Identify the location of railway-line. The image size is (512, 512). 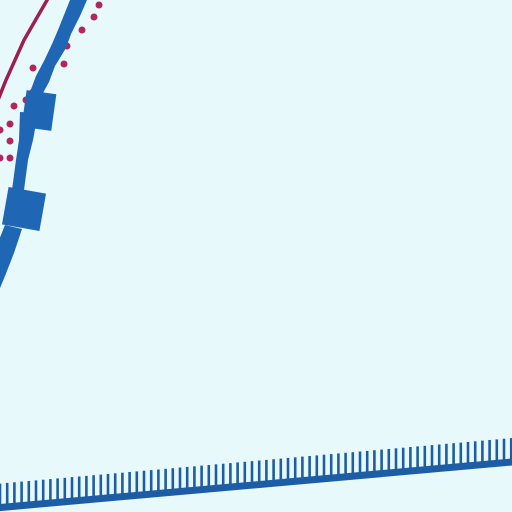
(256, 475).